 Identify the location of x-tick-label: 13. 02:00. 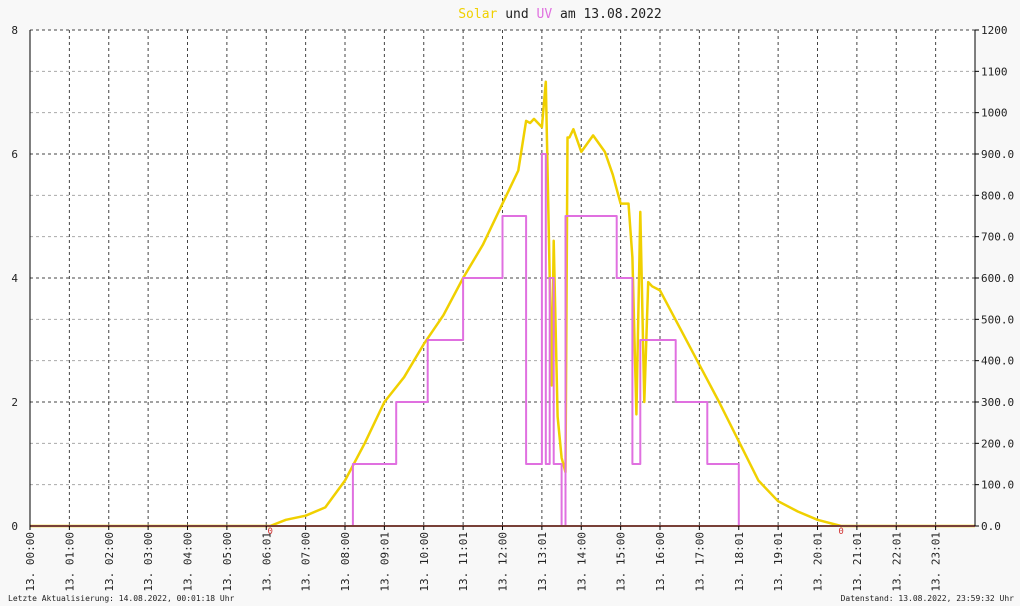
(109, 562).